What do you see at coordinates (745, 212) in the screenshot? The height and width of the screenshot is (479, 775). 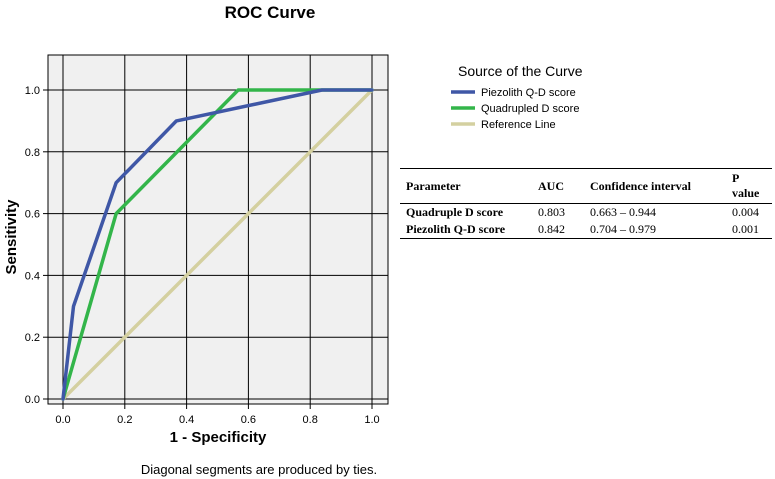 I see `table-cell: 0.004` at bounding box center [745, 212].